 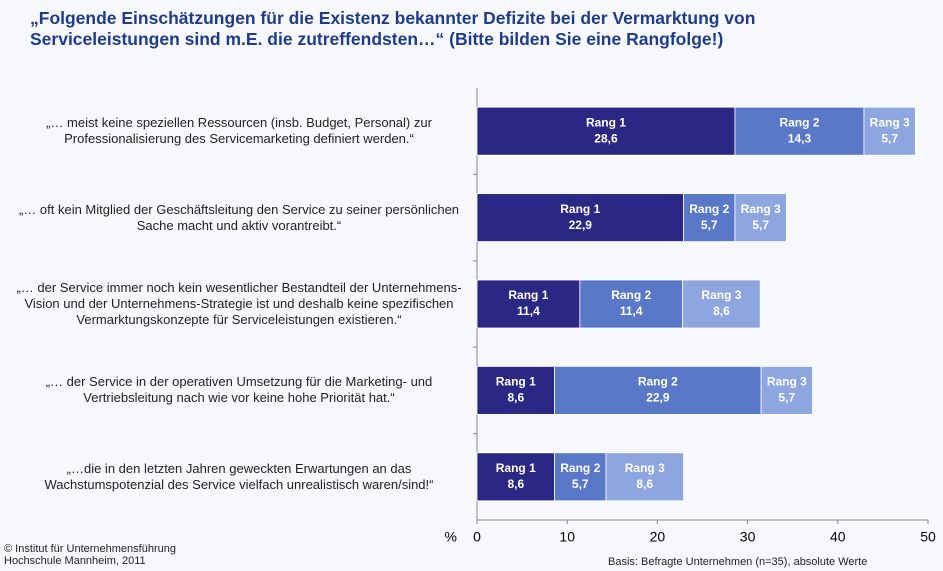 What do you see at coordinates (567, 537) in the screenshot?
I see `x-tick-label: 10` at bounding box center [567, 537].